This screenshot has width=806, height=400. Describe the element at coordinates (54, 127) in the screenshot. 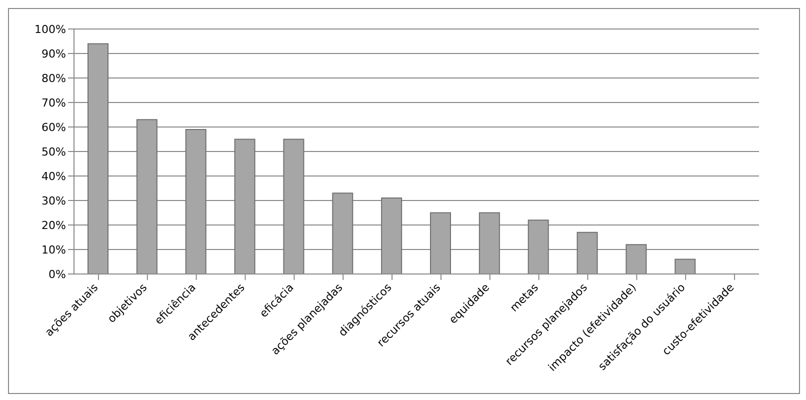

I see `y-tick-label: 60%` at that location.